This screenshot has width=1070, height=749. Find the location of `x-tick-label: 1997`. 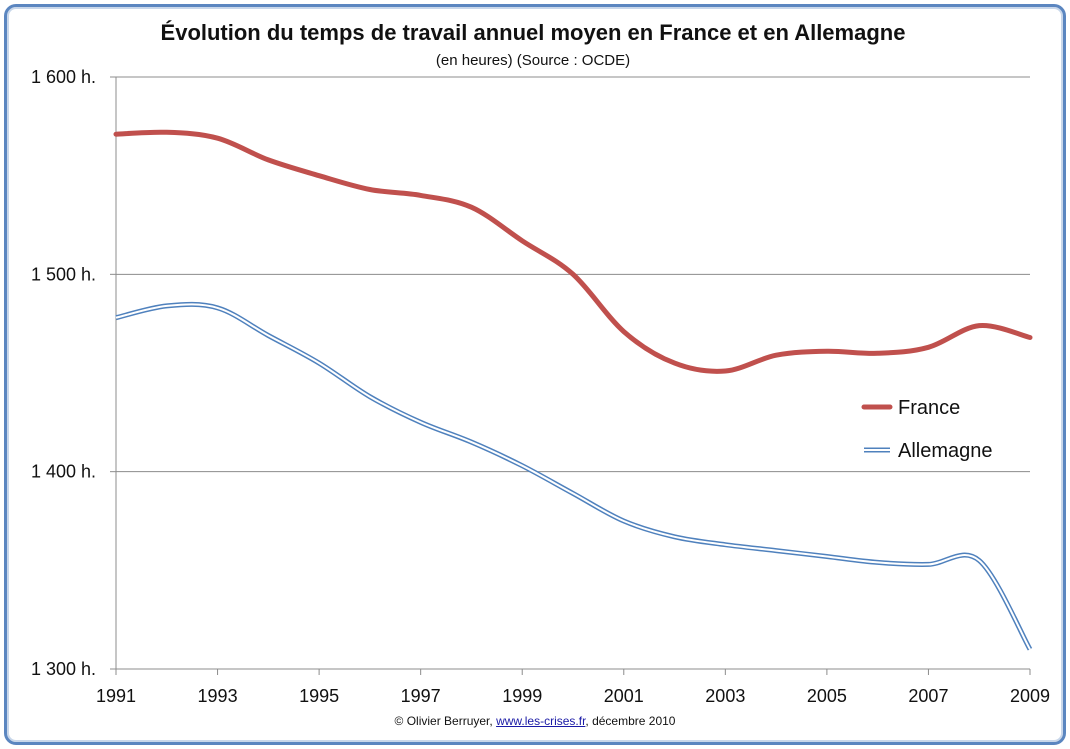

x-tick-label: 1997 is located at coordinates (421, 696).